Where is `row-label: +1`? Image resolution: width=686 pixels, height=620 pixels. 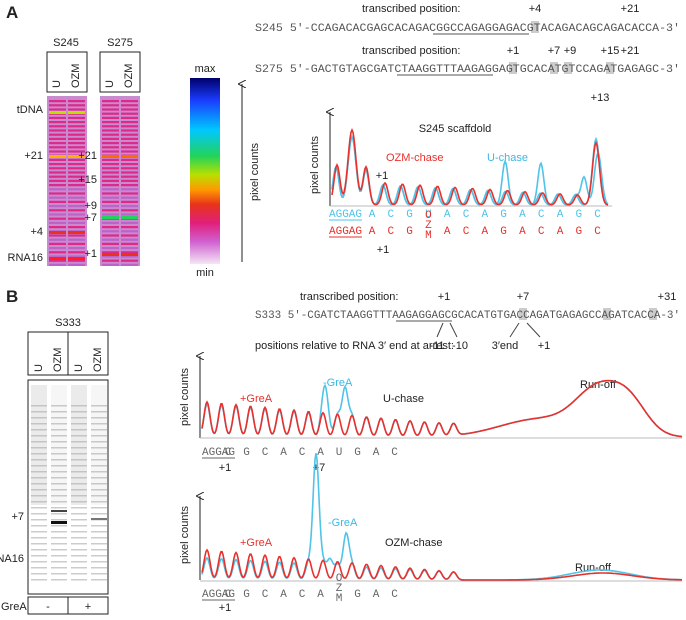
row-label: +1 is located at coordinates (225, 608).